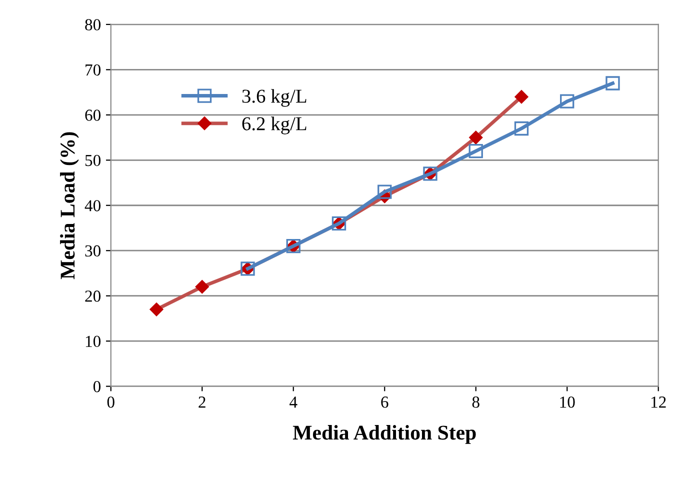 This screenshot has width=693, height=489. Describe the element at coordinates (567, 402) in the screenshot. I see `x-tick-label: 10` at that location.